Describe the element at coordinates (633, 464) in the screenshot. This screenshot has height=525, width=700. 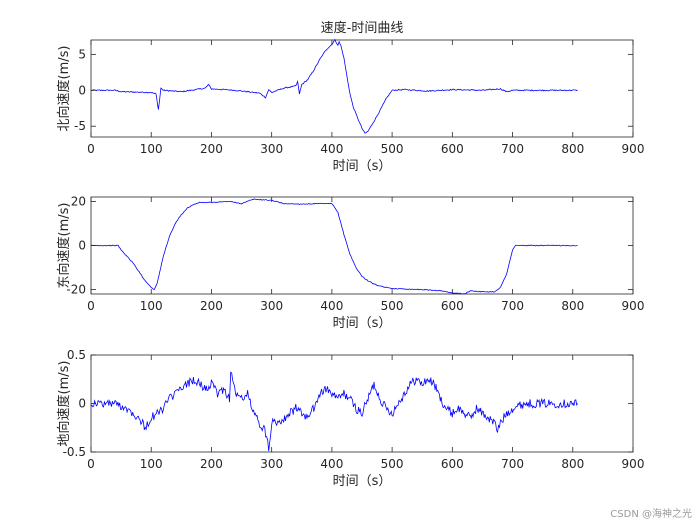
I see `chart-3-x-tick-label: 900` at that location.